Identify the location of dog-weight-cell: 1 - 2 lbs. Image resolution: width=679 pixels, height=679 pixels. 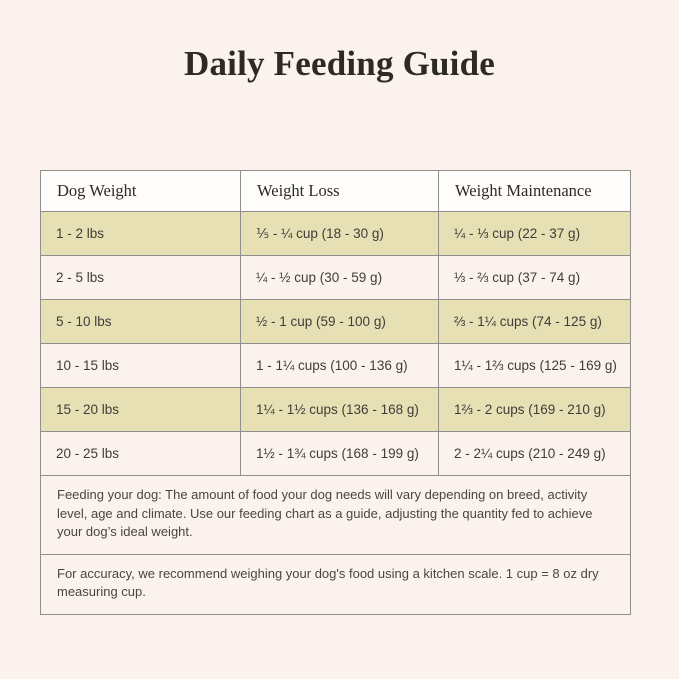
(140, 233).